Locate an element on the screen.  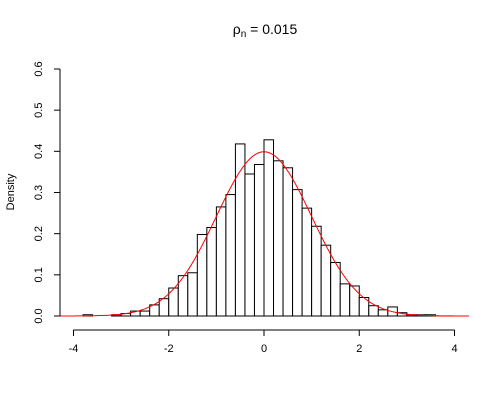
y-tick-label: 0.4 is located at coordinates (39, 151).